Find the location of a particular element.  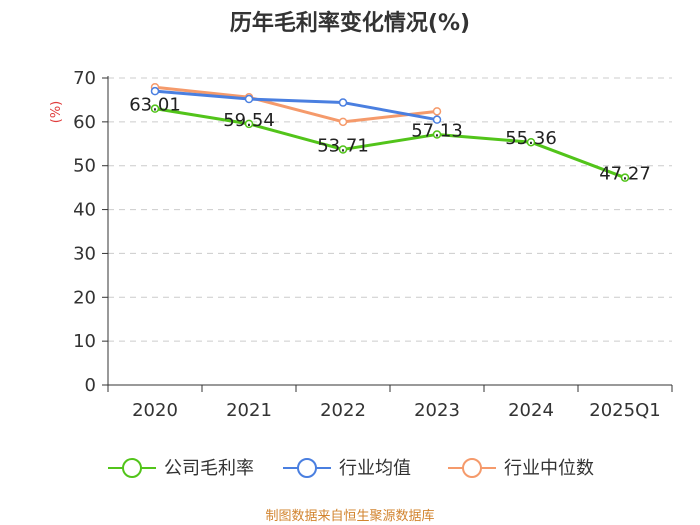

series-group is located at coordinates (390, 132).